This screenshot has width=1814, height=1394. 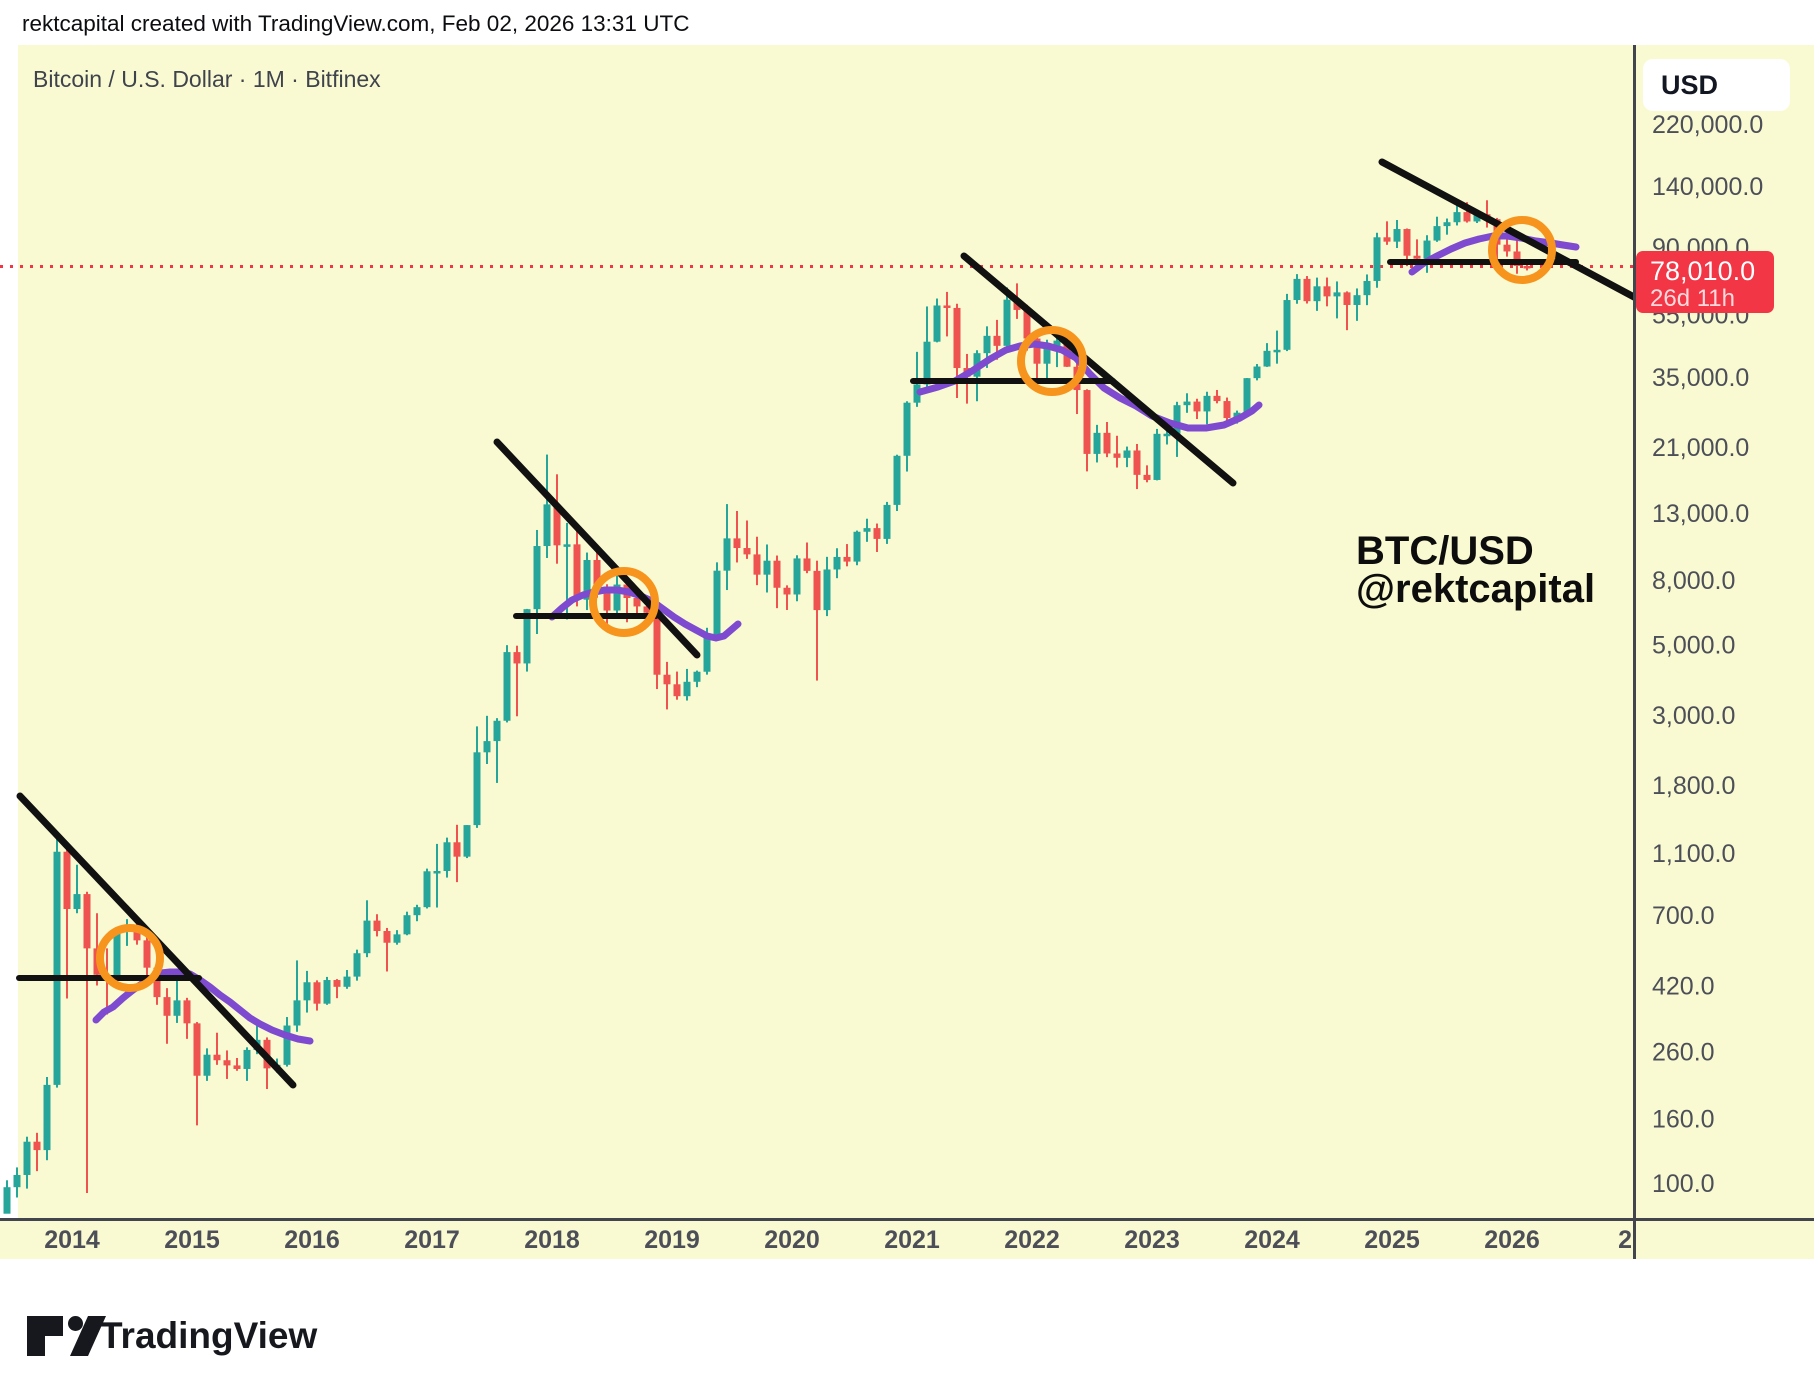 What do you see at coordinates (1705, 282) in the screenshot?
I see `current-price-badge: 78,010.0 26d 11h` at bounding box center [1705, 282].